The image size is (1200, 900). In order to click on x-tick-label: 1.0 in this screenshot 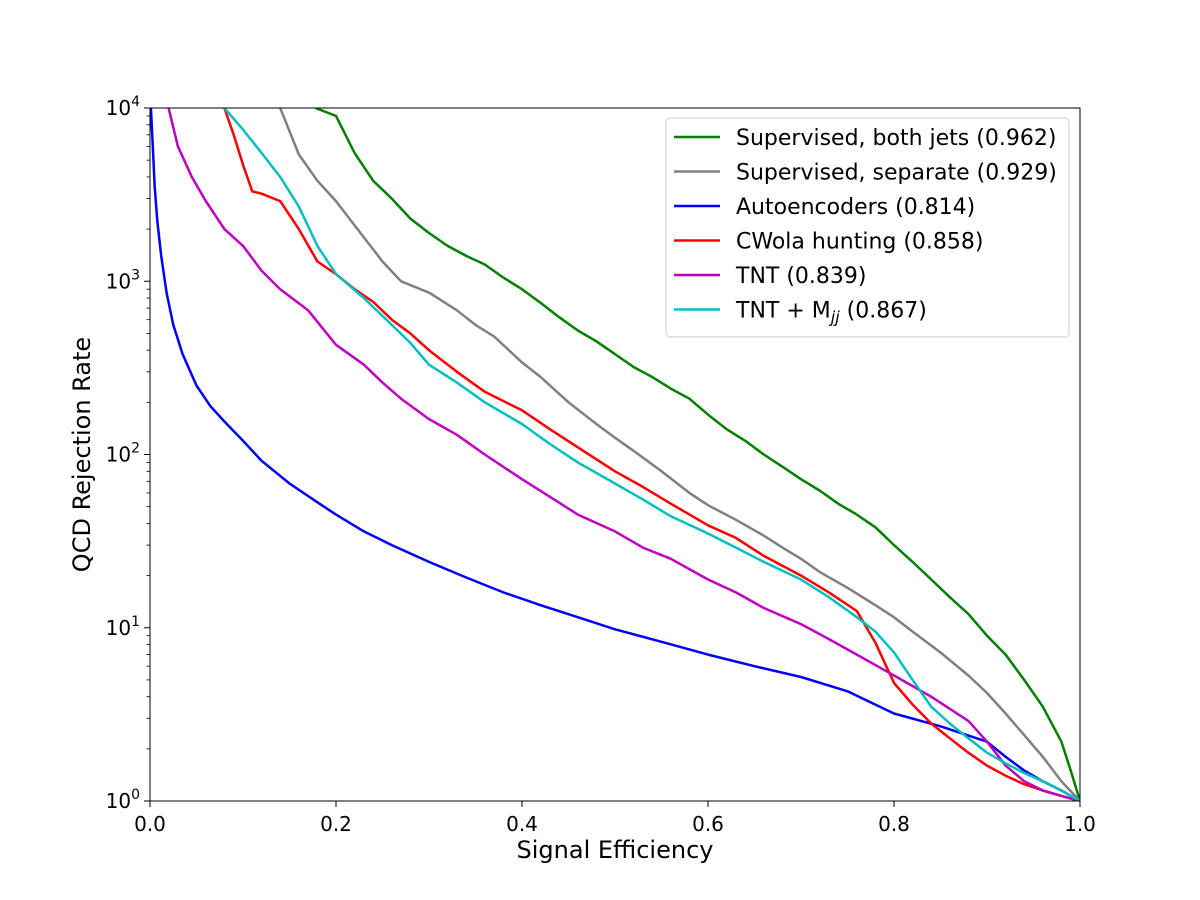, I will do `click(1080, 824)`.